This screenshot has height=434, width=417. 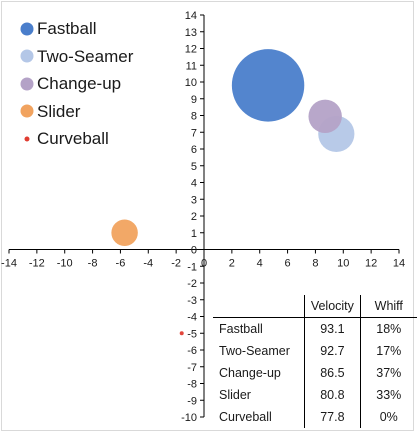 I want to click on x-tick-label: 6, so click(x=288, y=264).